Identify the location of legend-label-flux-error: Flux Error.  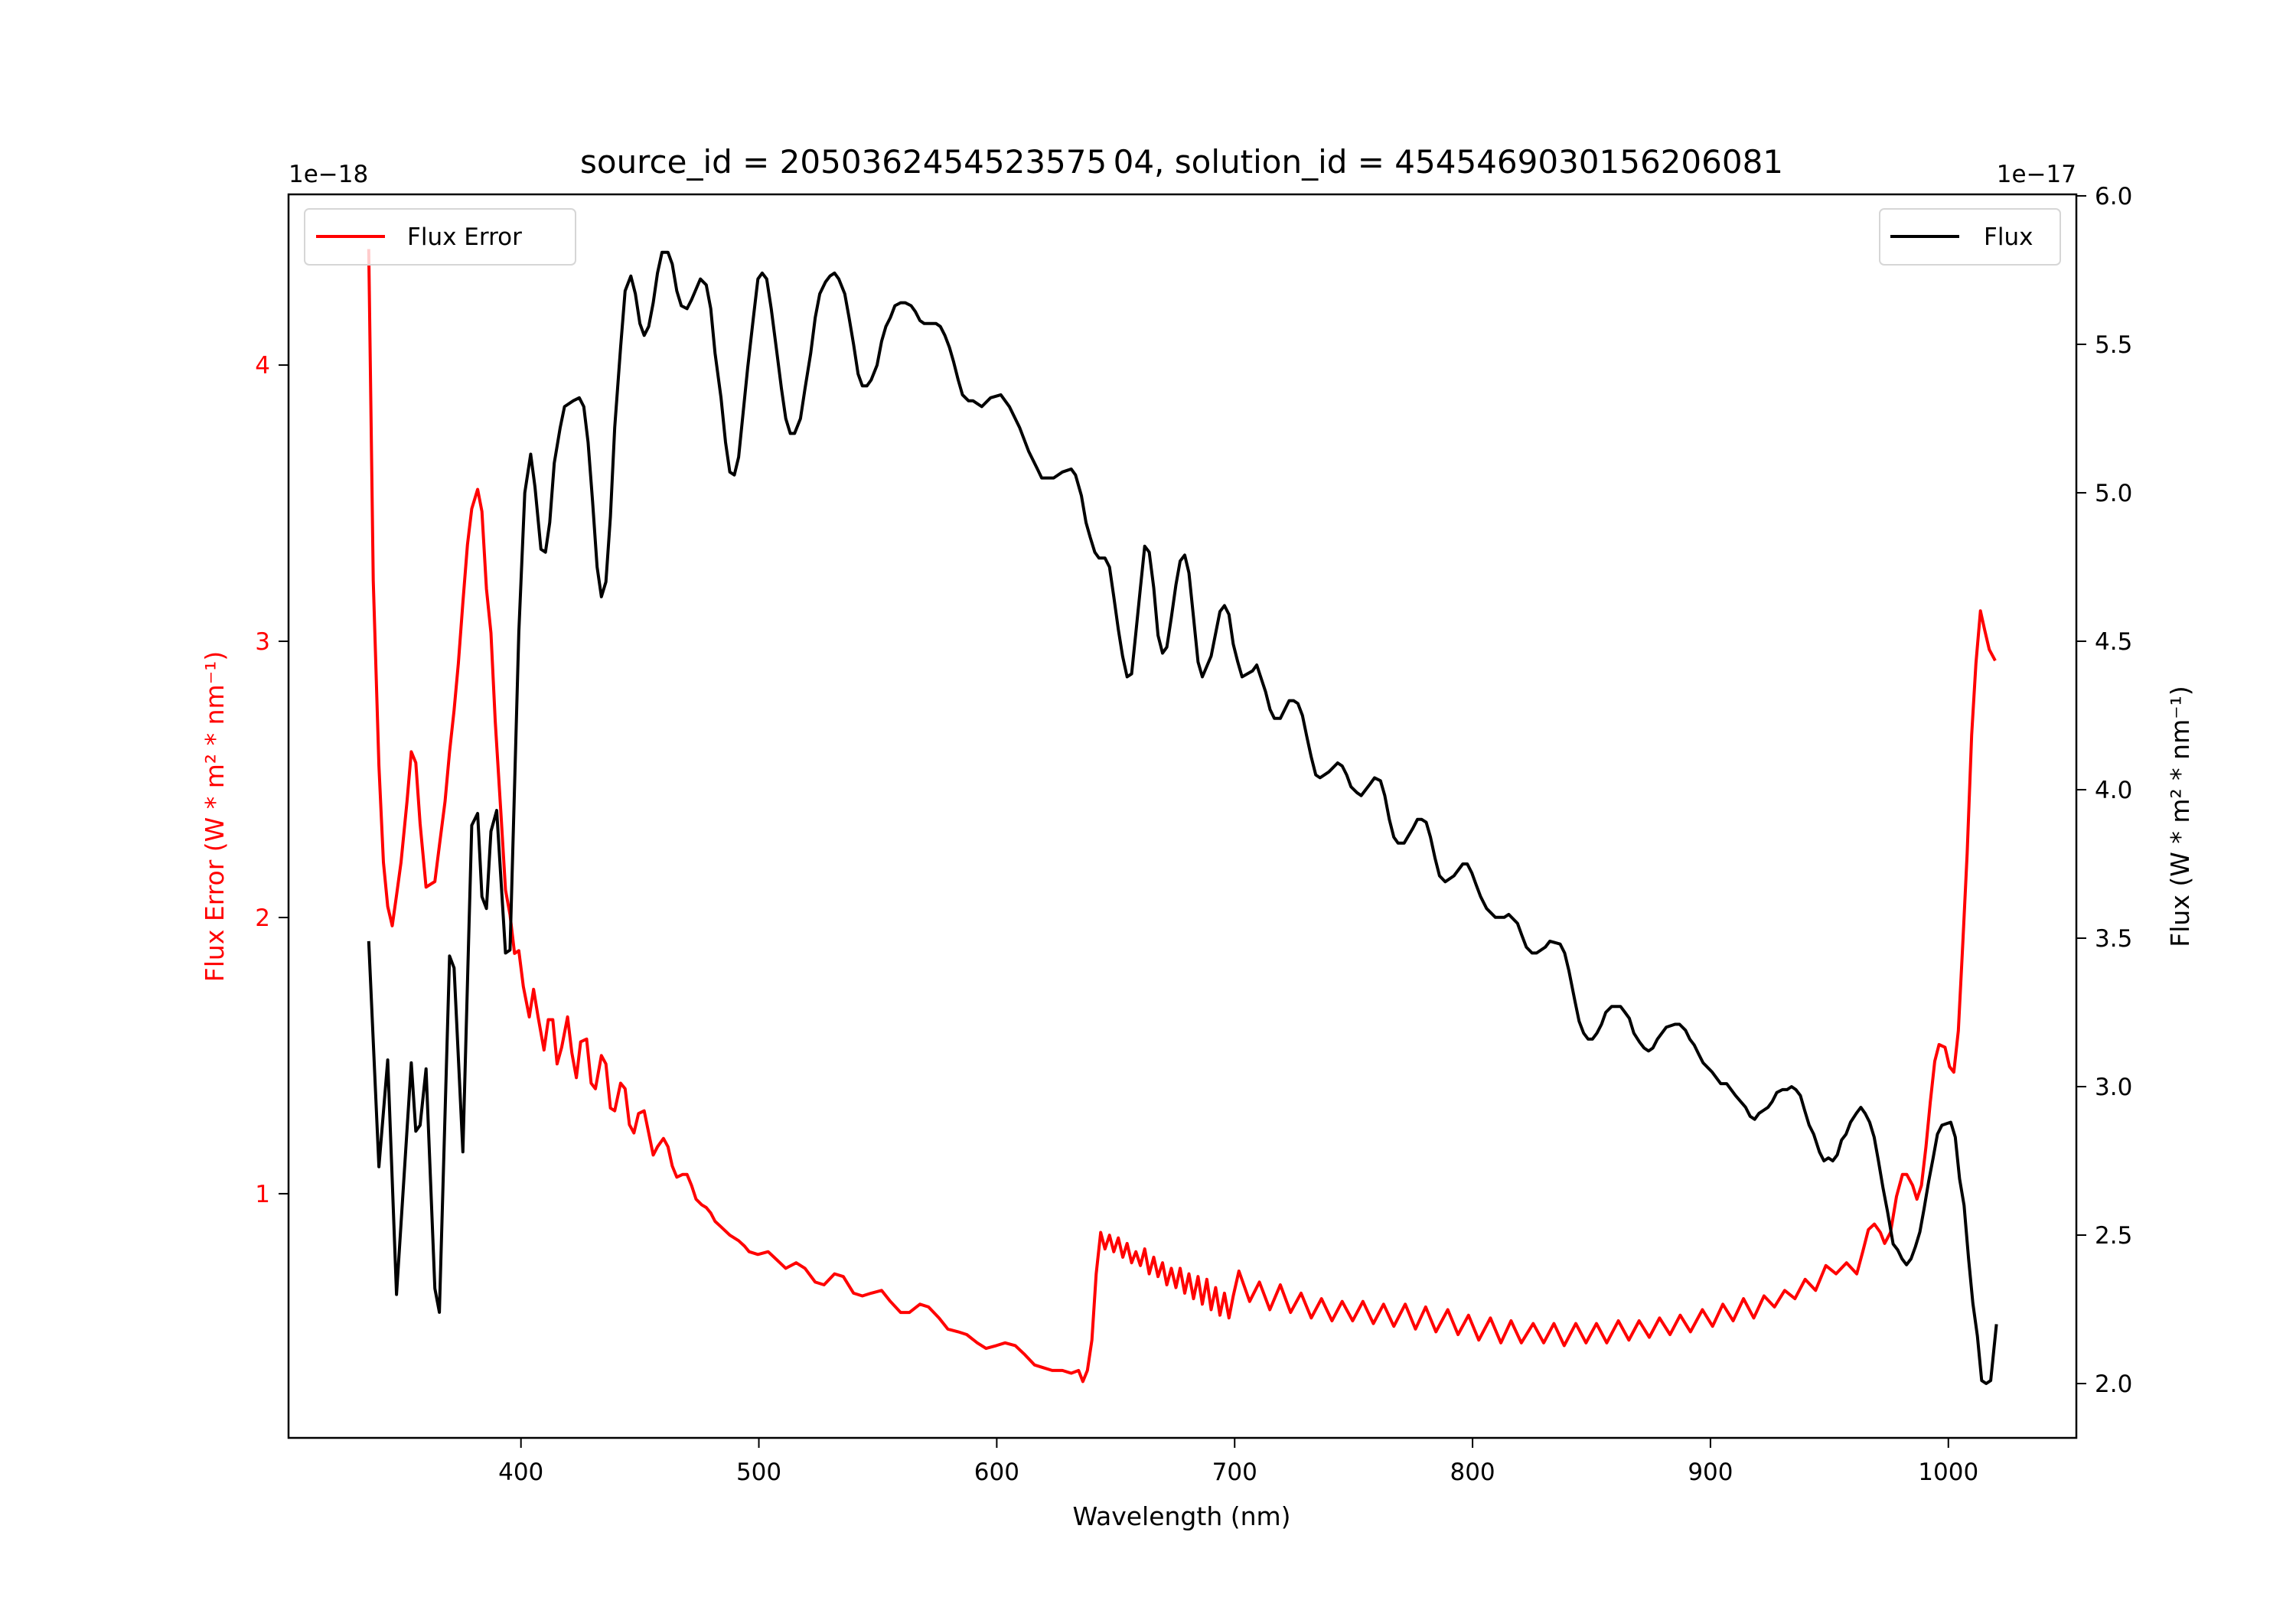
(464, 237).